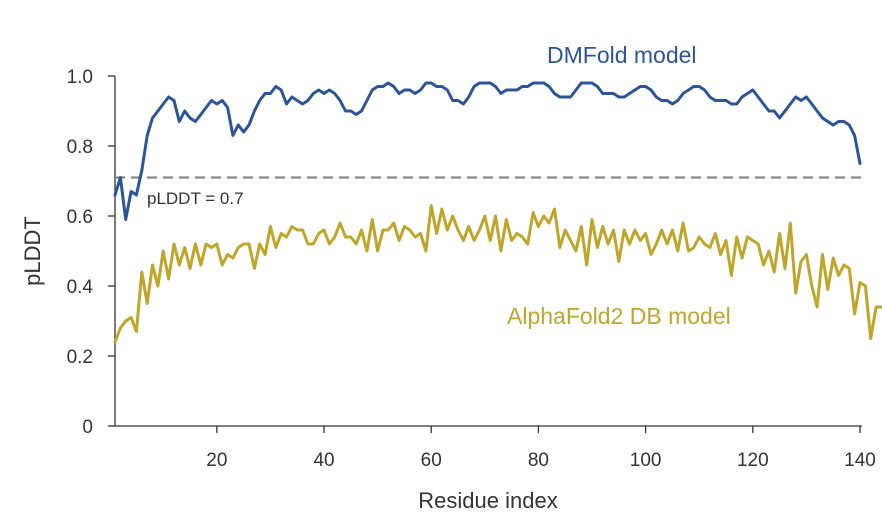 The width and height of the screenshot is (882, 515). Describe the element at coordinates (80, 147) in the screenshot. I see `y-tick-label: 0.8` at that location.